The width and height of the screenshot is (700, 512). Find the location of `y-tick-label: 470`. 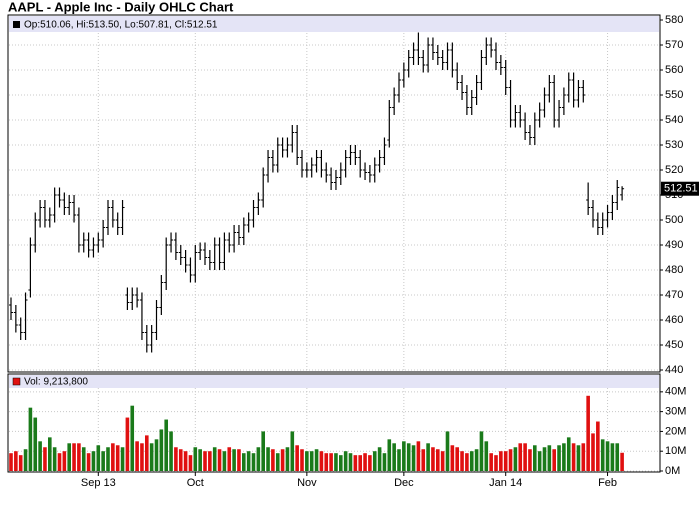

y-tick-label: 470 is located at coordinates (674, 295).